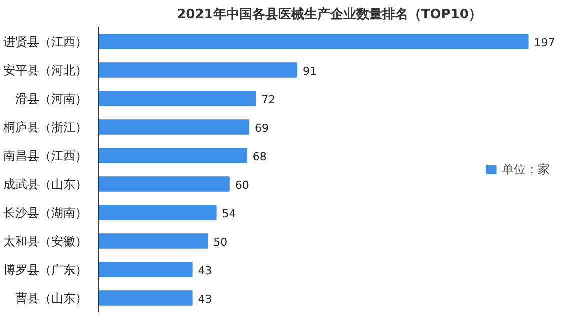 This screenshot has width=576, height=327. I want to click on y-tick-label: 博罗县（广东）, so click(46, 269).